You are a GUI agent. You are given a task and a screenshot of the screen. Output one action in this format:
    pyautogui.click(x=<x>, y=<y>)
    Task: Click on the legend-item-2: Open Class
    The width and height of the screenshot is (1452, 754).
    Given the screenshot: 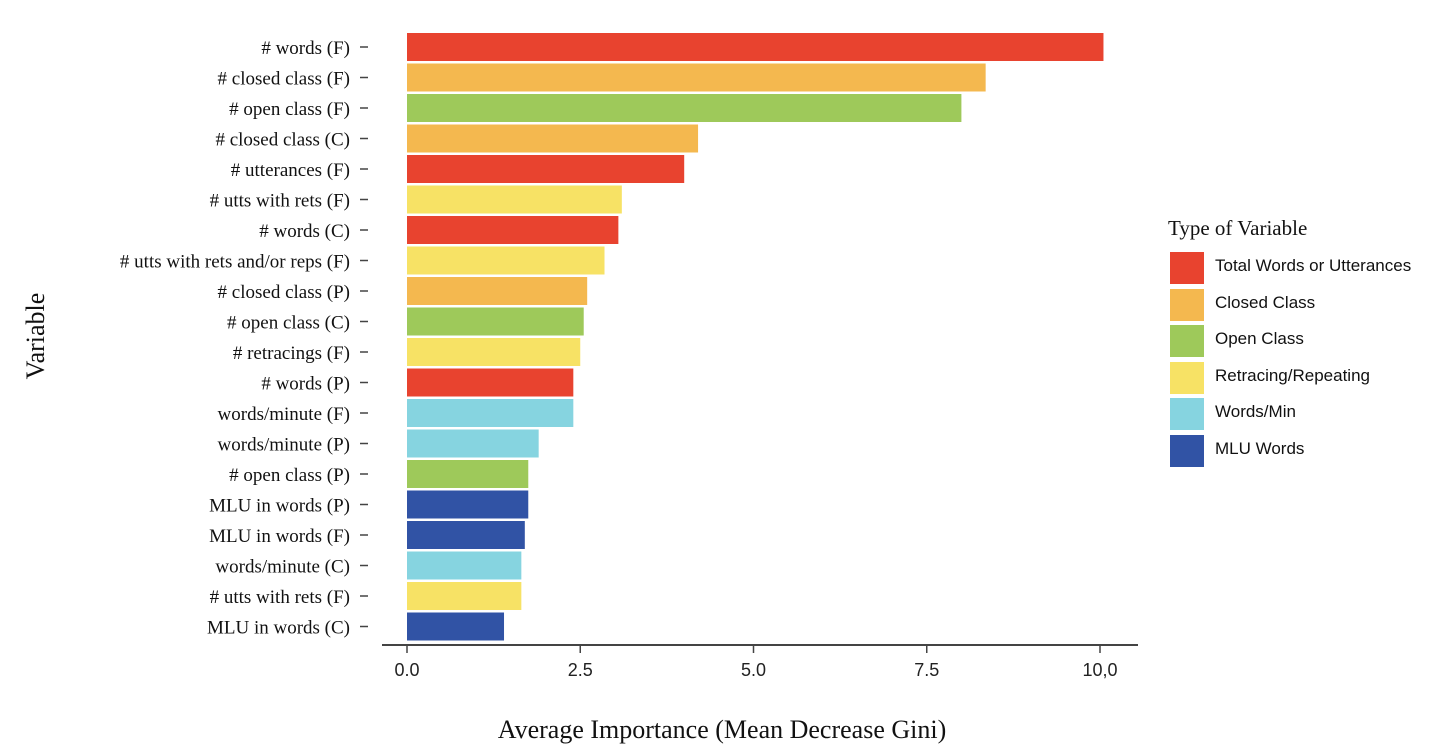 What is the action you would take?
    pyautogui.click(x=1308, y=341)
    